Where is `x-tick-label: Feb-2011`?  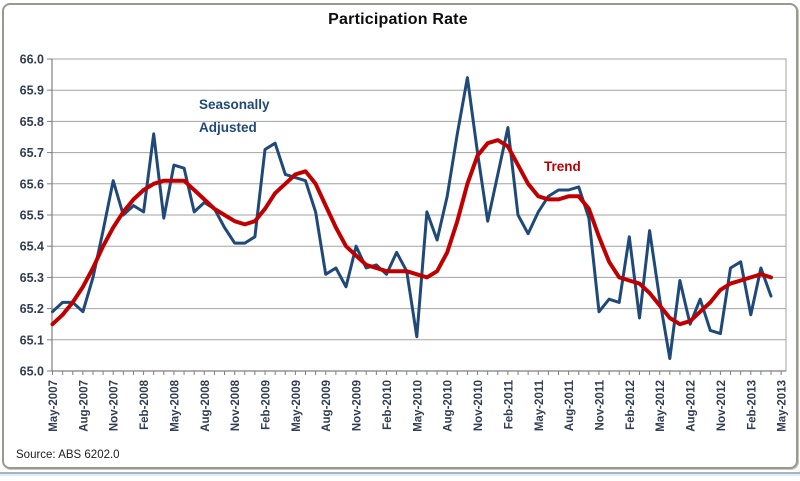
x-tick-label: Feb-2011 is located at coordinates (509, 404).